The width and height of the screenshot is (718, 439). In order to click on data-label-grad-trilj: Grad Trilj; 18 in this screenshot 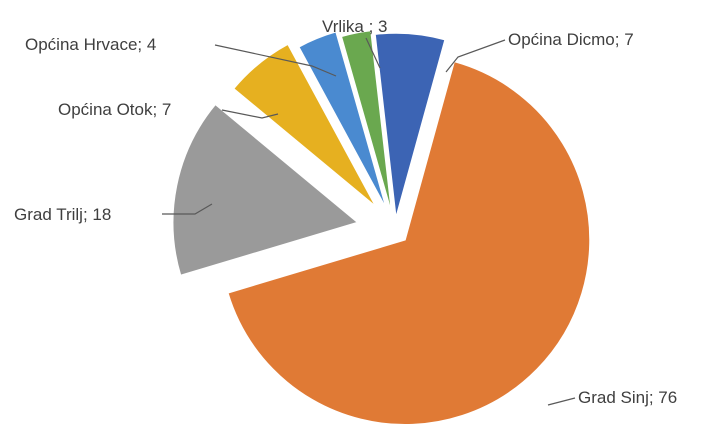, I will do `click(62, 214)`.